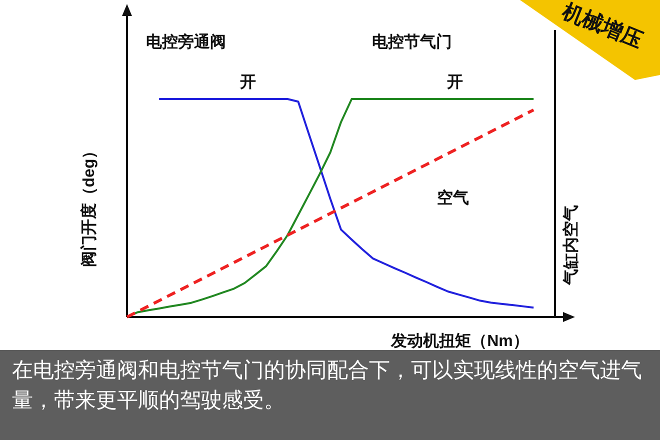 This screenshot has width=660, height=440. Describe the element at coordinates (571, 245) in the screenshot. I see `y2-axis-title: 气缸内空气` at that location.